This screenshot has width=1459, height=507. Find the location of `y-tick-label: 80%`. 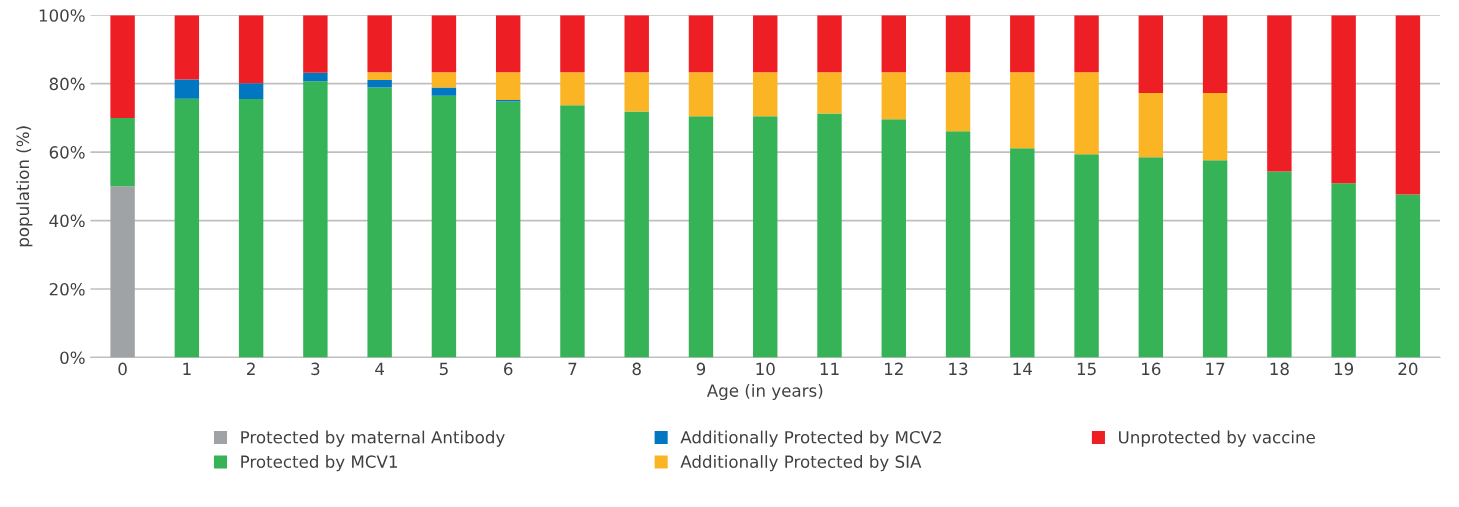

y-tick-label: 80% is located at coordinates (67, 84).